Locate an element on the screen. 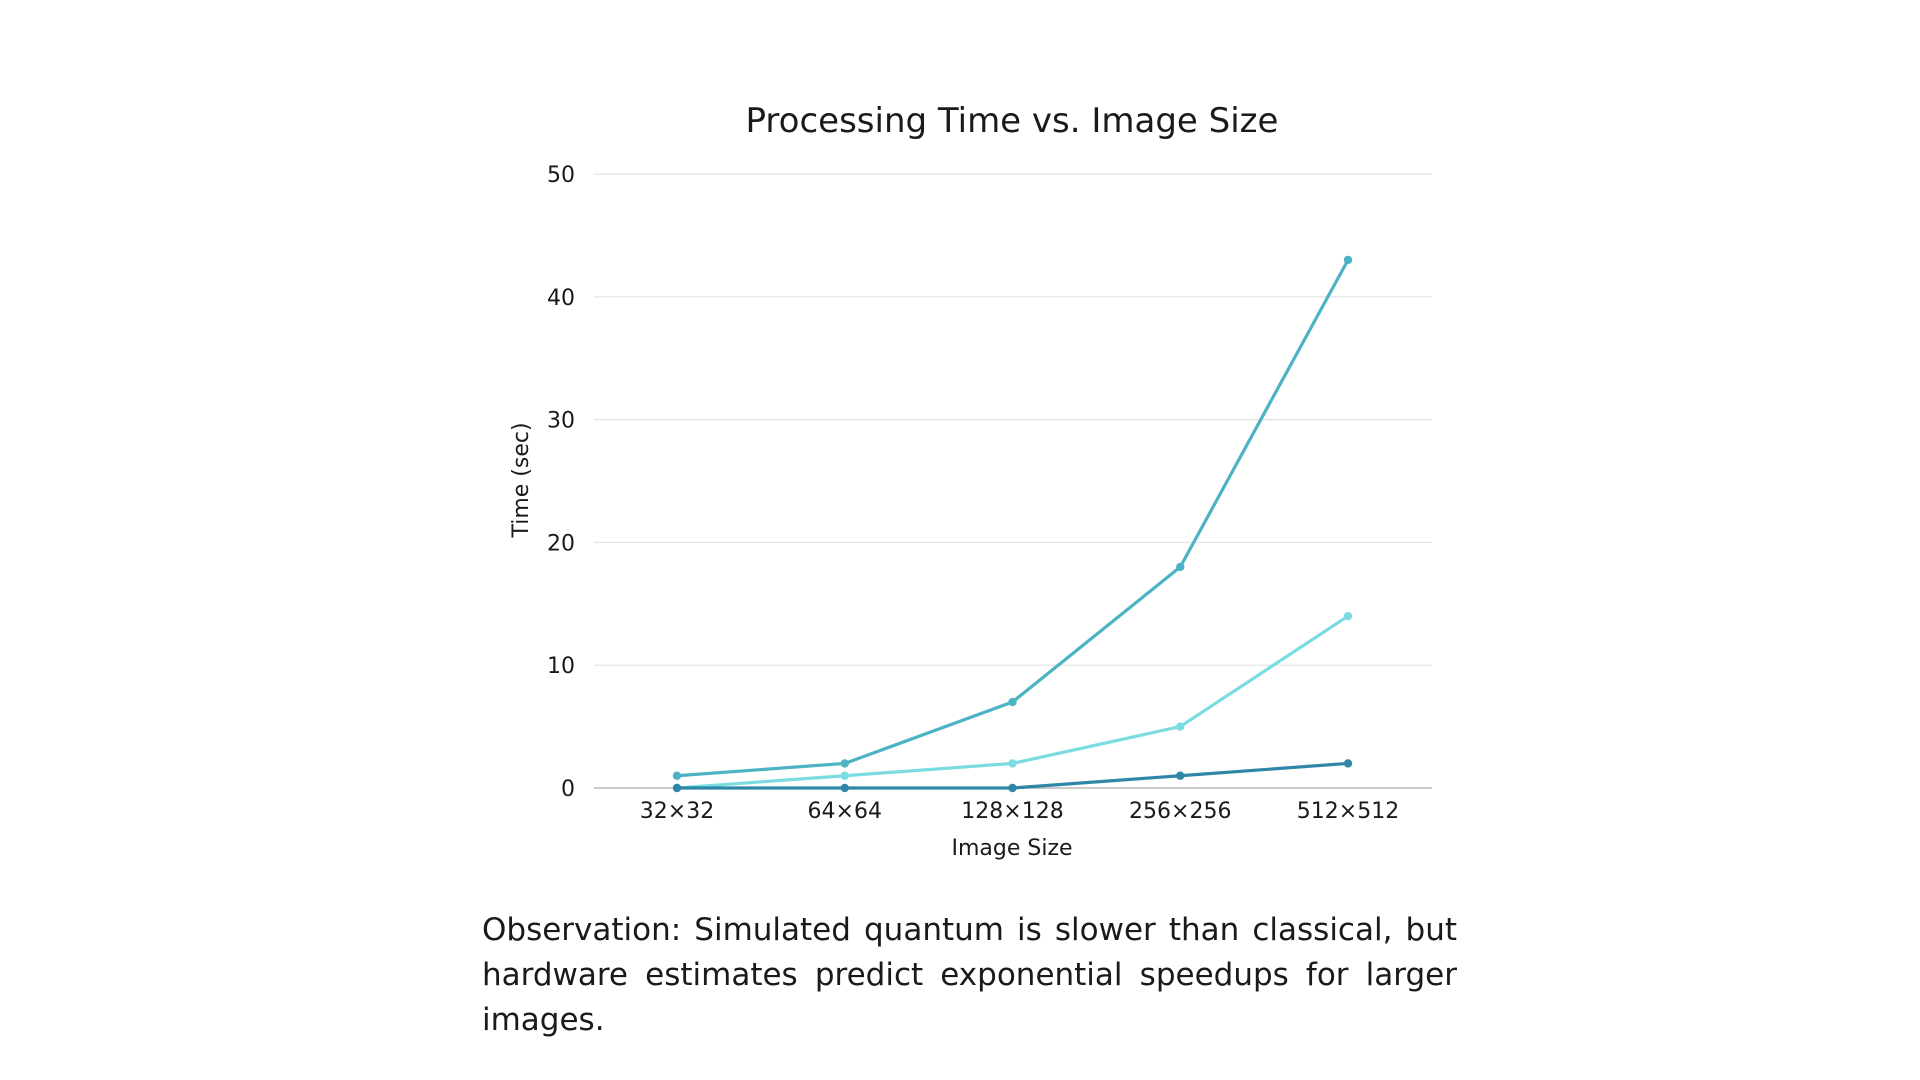 Image resolution: width=1920 pixels, height=1080 pixels. y-tick-label: 10 is located at coordinates (561, 666).